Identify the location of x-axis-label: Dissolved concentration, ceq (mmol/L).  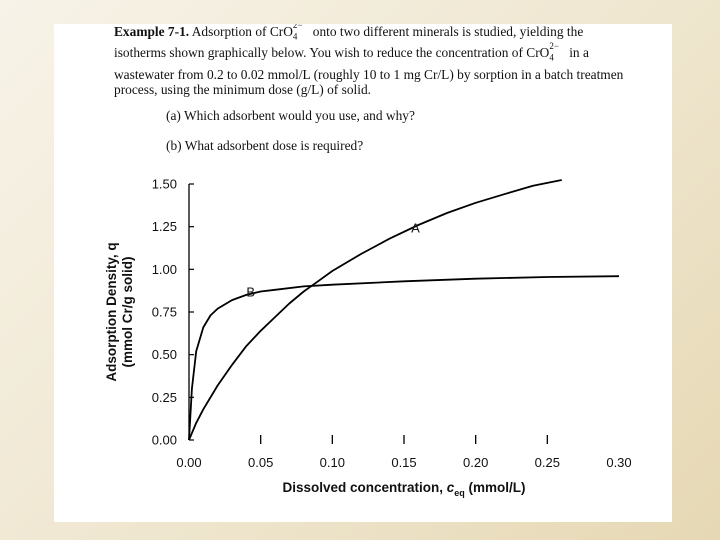
(403, 489).